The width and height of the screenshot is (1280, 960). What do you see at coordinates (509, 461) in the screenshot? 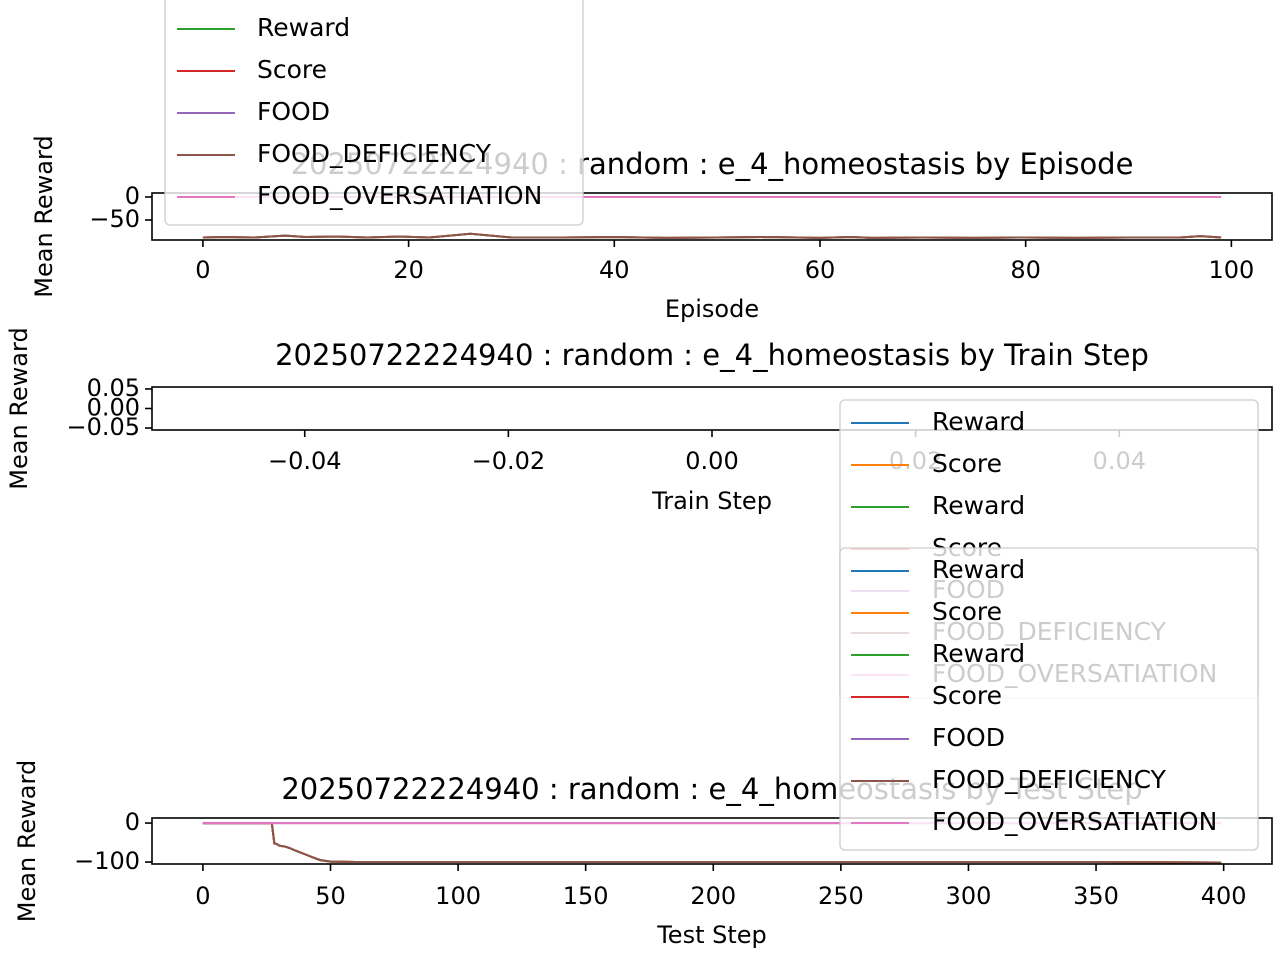
I see `x-tick-label: −0.02` at bounding box center [509, 461].